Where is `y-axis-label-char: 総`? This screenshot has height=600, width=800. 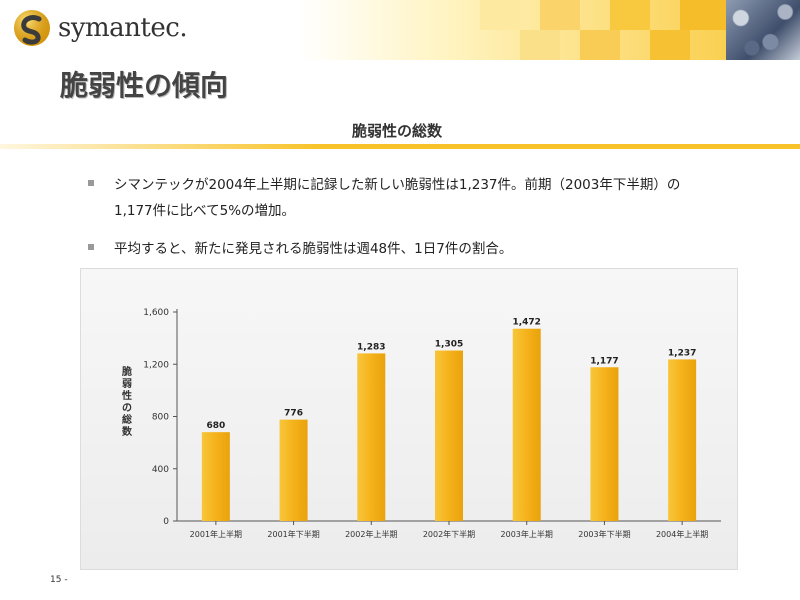
y-axis-label-char: 総 is located at coordinates (127, 419).